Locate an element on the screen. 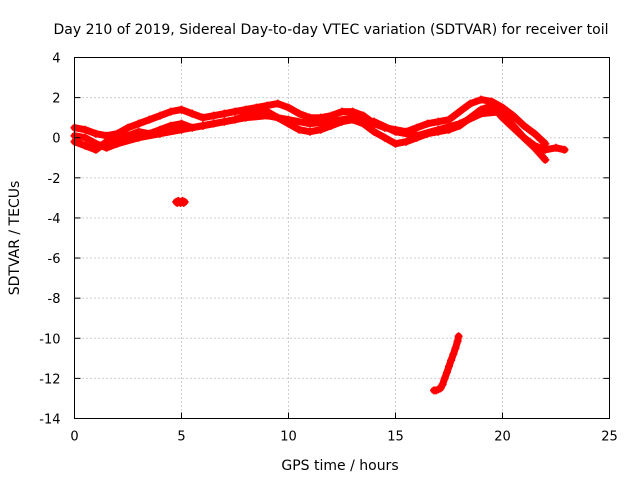 The image size is (640, 480). y-tick-label: -8 is located at coordinates (54, 299).